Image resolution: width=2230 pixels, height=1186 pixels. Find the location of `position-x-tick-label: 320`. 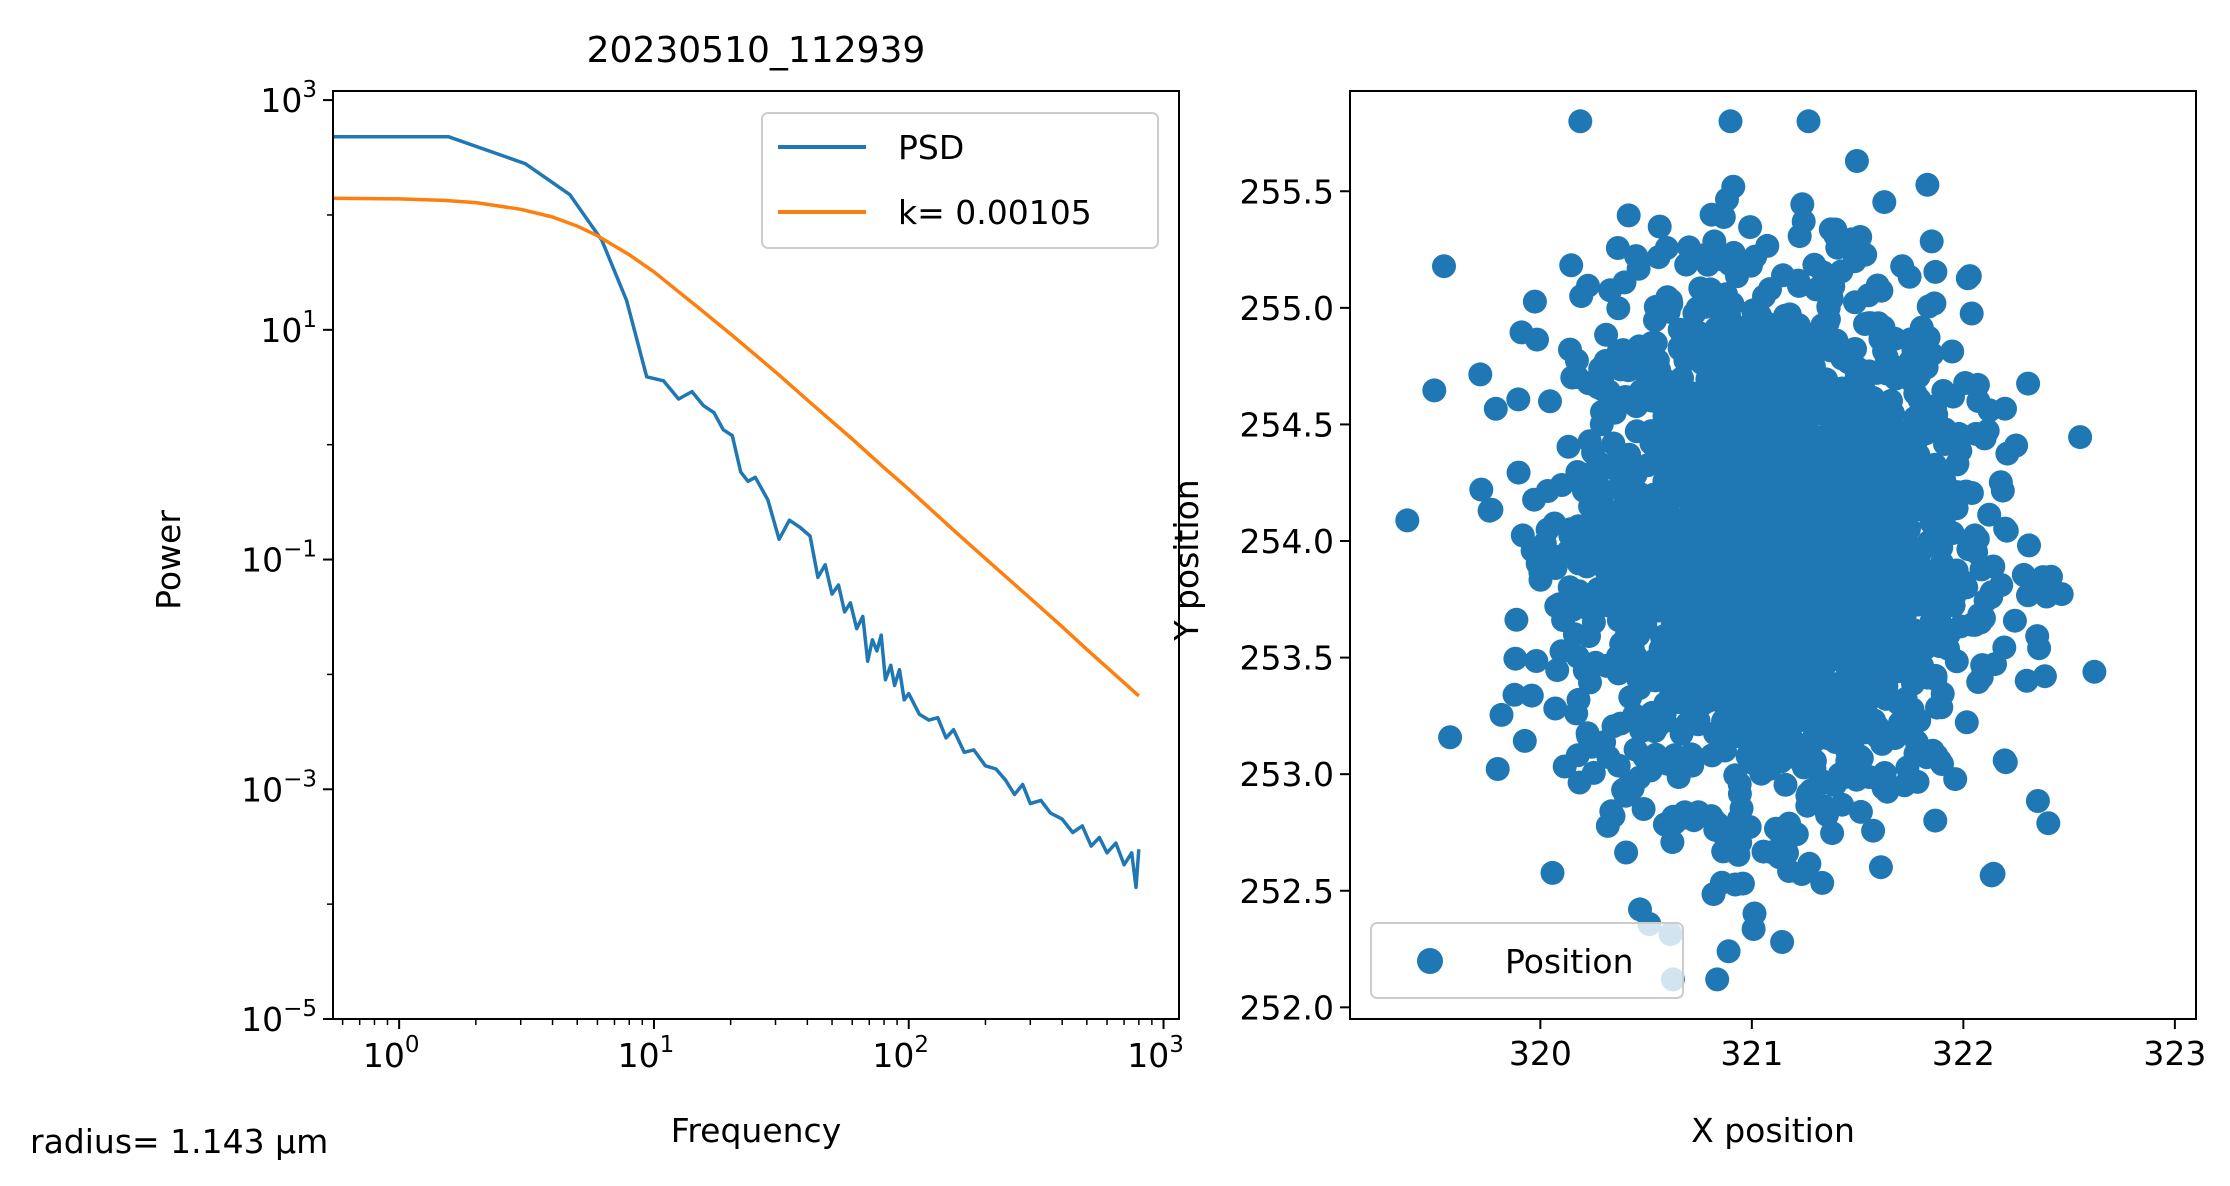

position-x-tick-label: 320 is located at coordinates (1540, 1053).